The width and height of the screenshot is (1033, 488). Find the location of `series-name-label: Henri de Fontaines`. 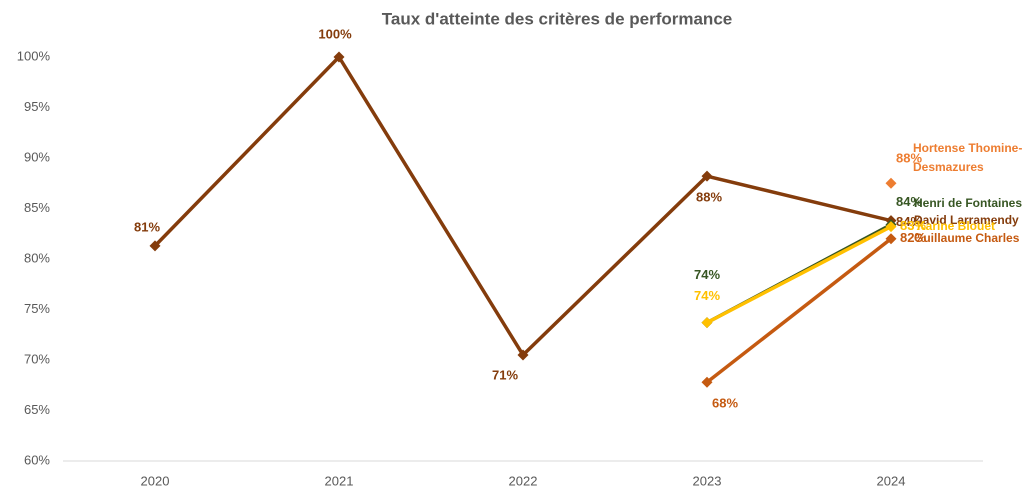

series-name-label: Henri de Fontaines is located at coordinates (968, 203).